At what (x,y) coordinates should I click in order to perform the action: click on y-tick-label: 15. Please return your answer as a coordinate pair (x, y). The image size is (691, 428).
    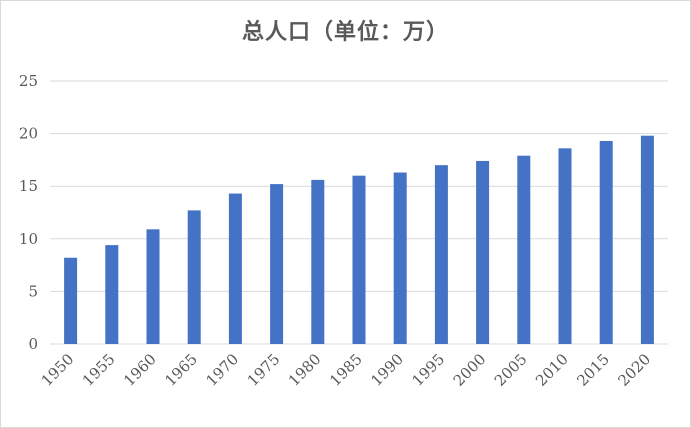
    Looking at the image, I should click on (28, 186).